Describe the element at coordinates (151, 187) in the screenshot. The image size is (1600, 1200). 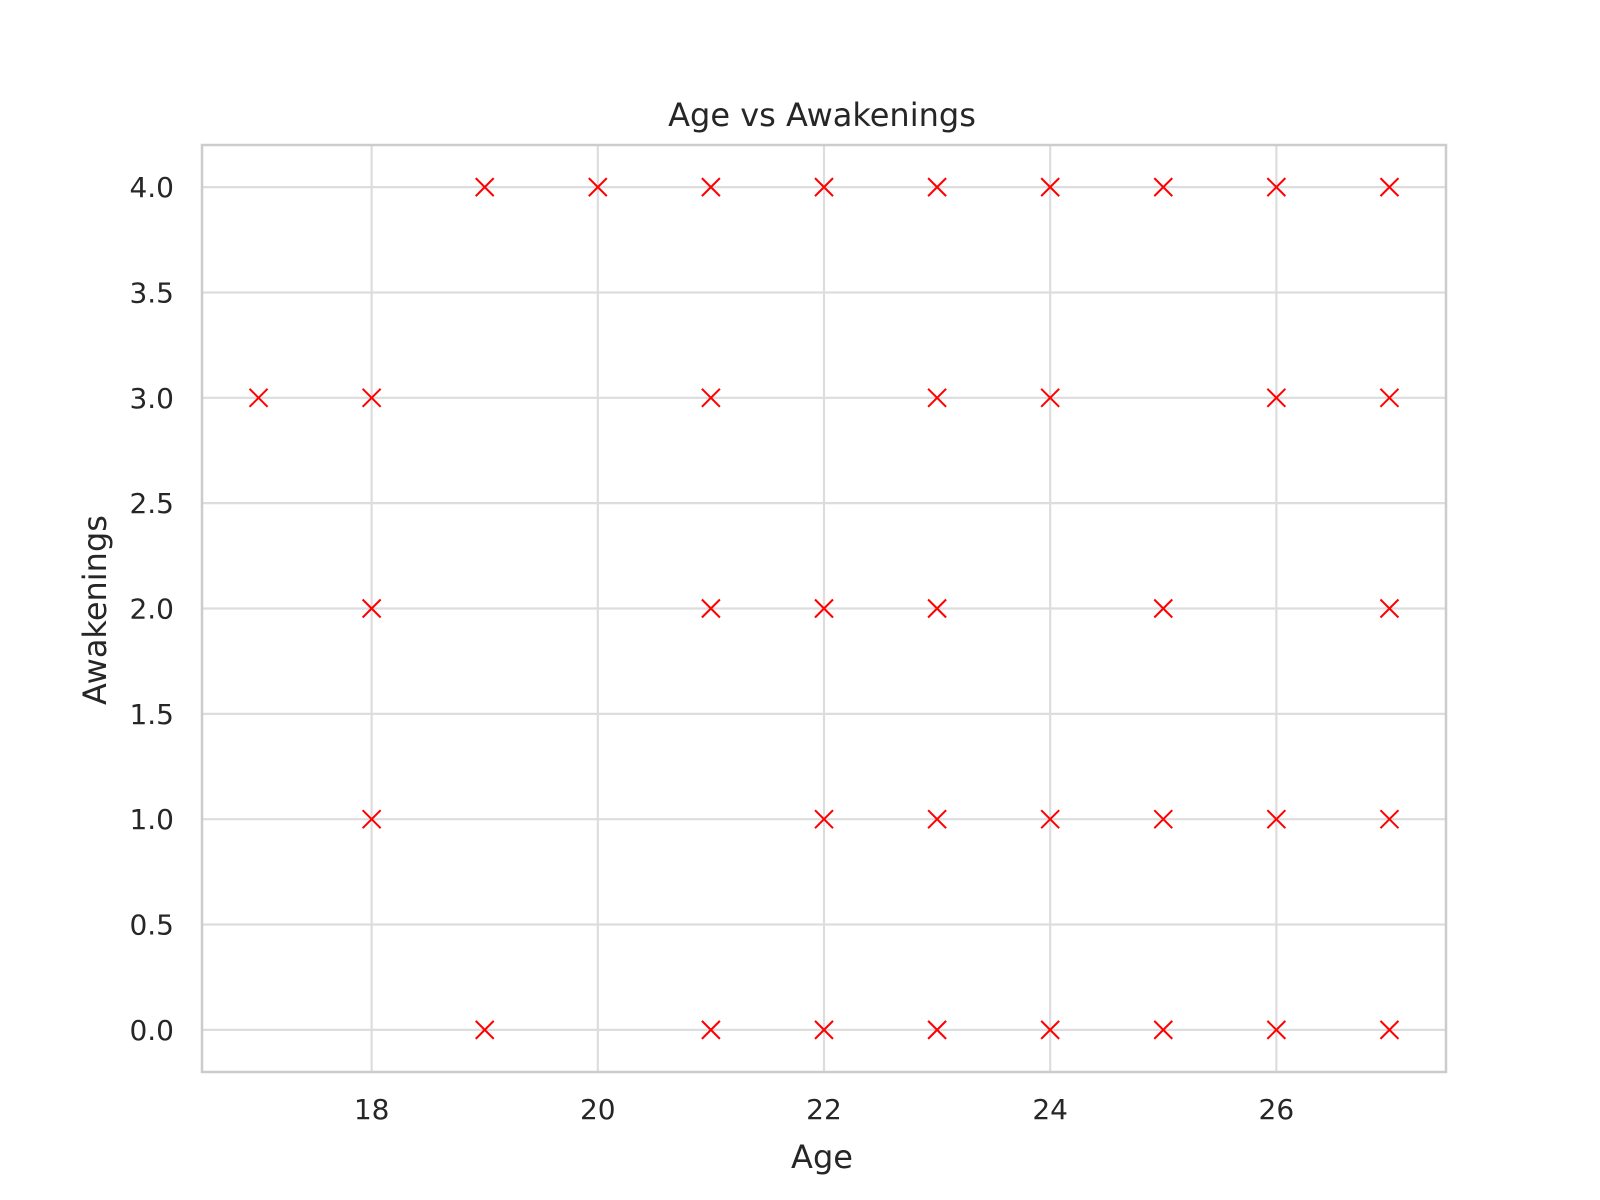
I see `y-tick-label: 4.0` at that location.